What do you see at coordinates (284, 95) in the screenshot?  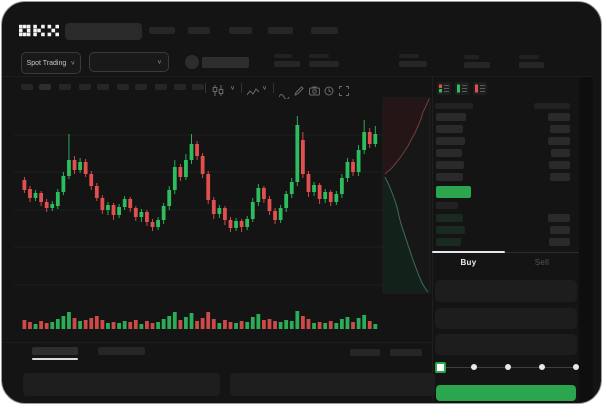 I see `line-tool-icon` at bounding box center [284, 95].